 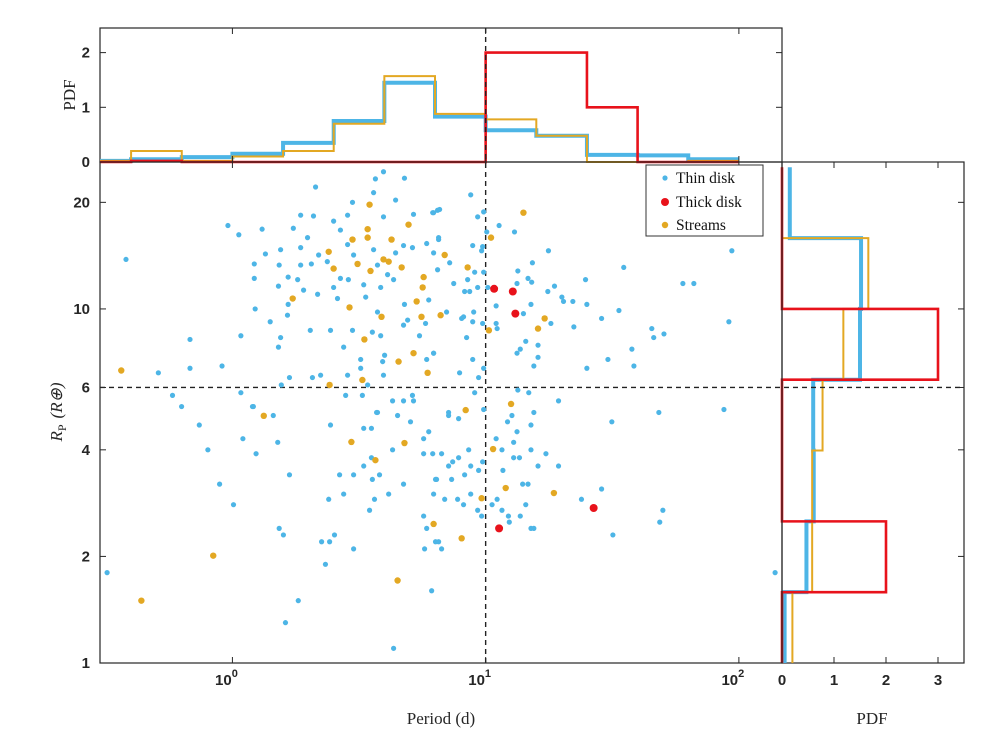 What do you see at coordinates (494, 288) in the screenshot?
I see `thick-disk-point` at bounding box center [494, 288].